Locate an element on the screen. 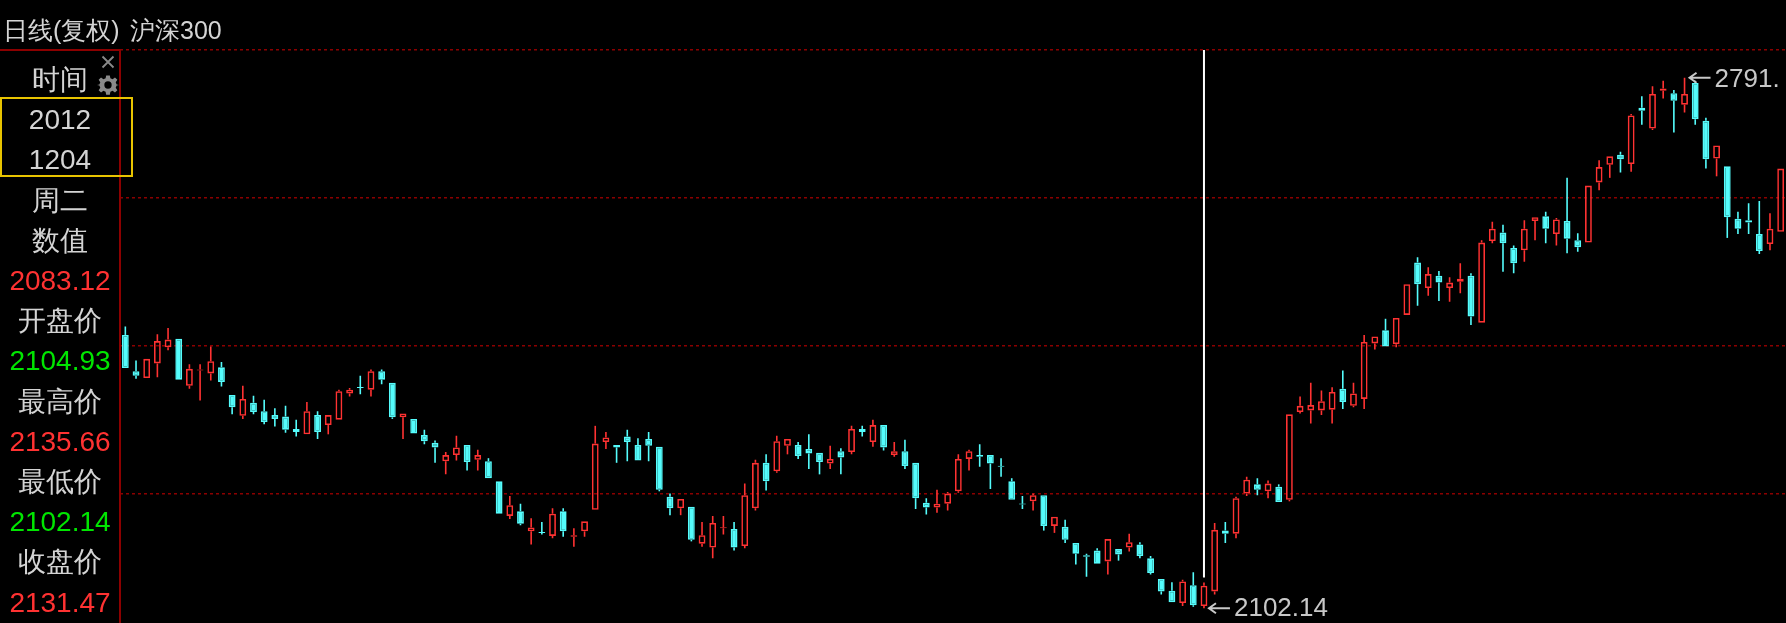  chart-title: 日线(复权) is located at coordinates (61, 30).